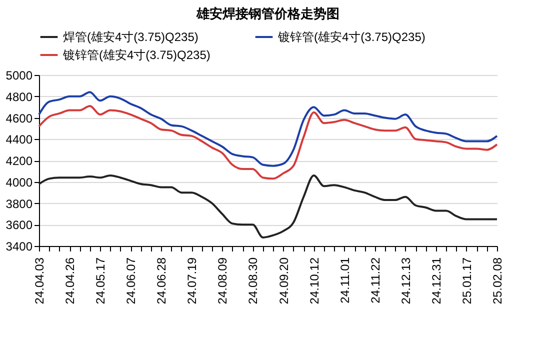  Describe the element at coordinates (253, 280) in the screenshot. I see `x-tick-label: 24.08.30` at that location.